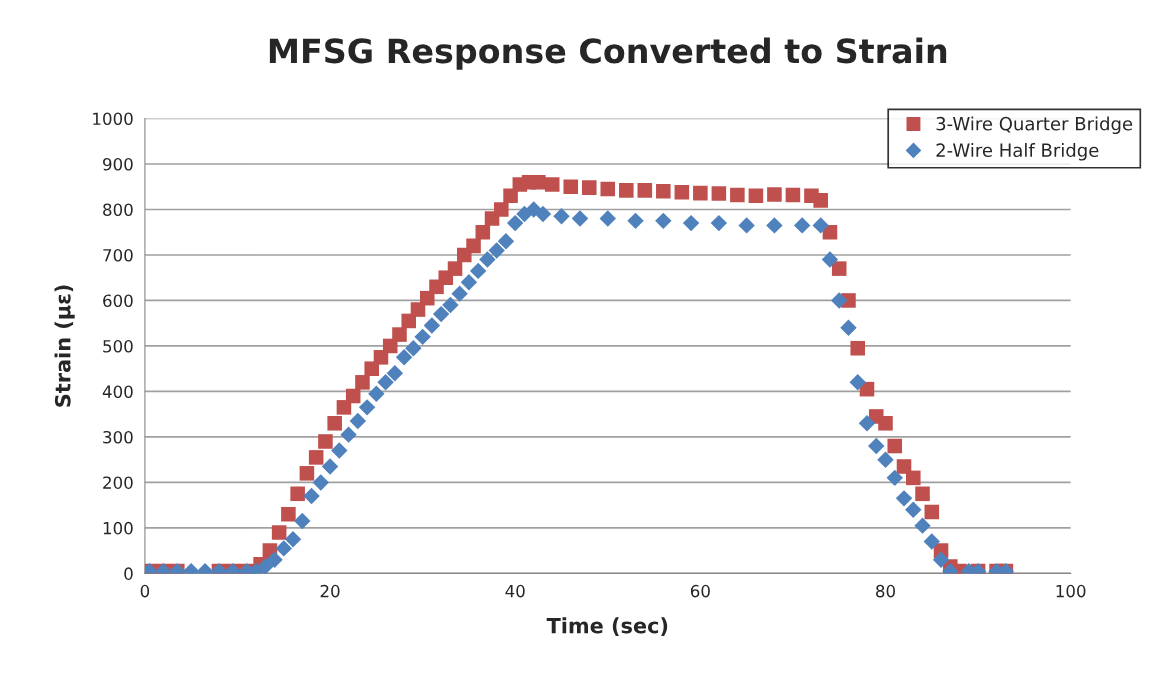  Describe the element at coordinates (118, 528) in the screenshot. I see `y-tick-label: 100` at that location.